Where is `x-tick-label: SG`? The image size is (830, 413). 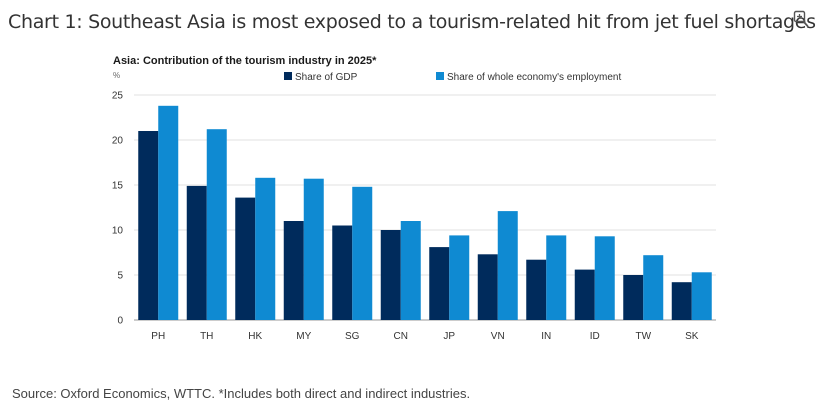
x-tick-label: SG is located at coordinates (352, 336).